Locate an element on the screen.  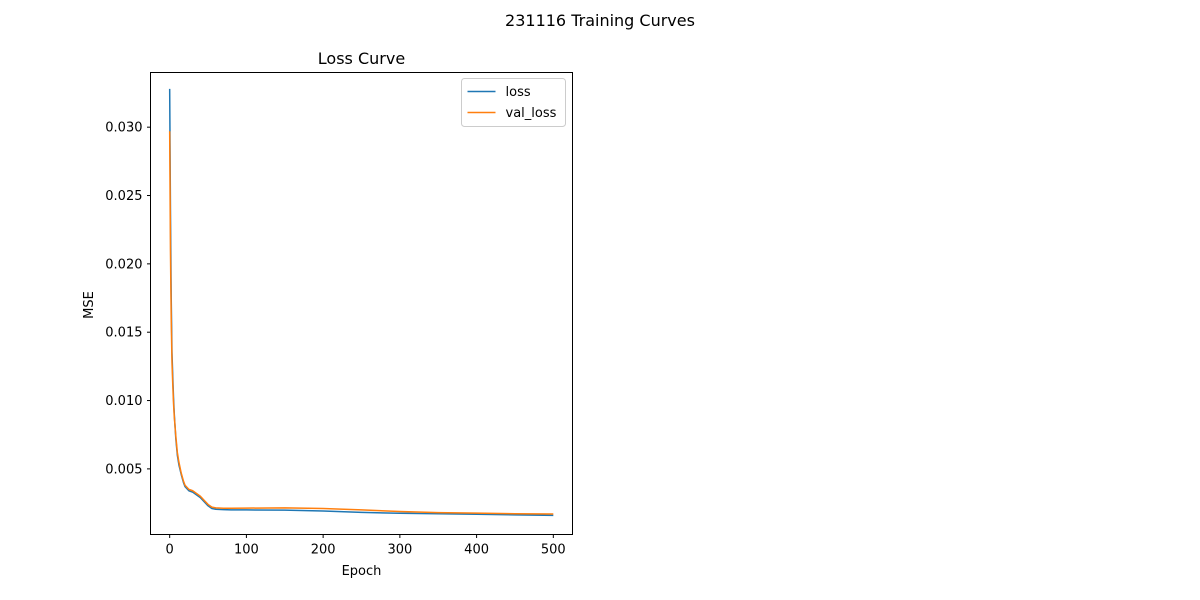
x-tick-label: 200 is located at coordinates (323, 550).